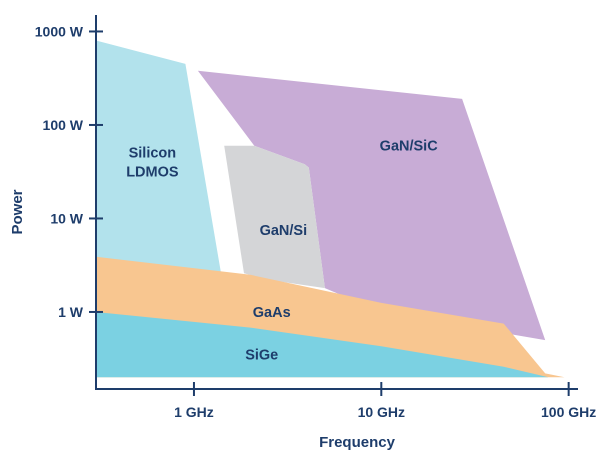 This screenshot has height=460, width=600. I want to click on y-tick-label: 10 W, so click(66, 218).